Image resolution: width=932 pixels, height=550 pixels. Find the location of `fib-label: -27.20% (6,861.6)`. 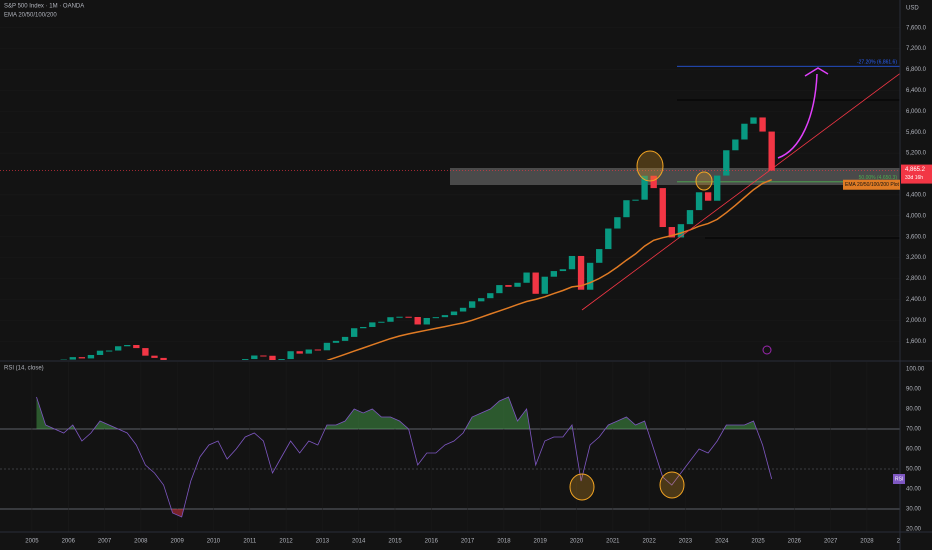

fib-label: -27.20% (6,861.6) is located at coordinates (877, 63).